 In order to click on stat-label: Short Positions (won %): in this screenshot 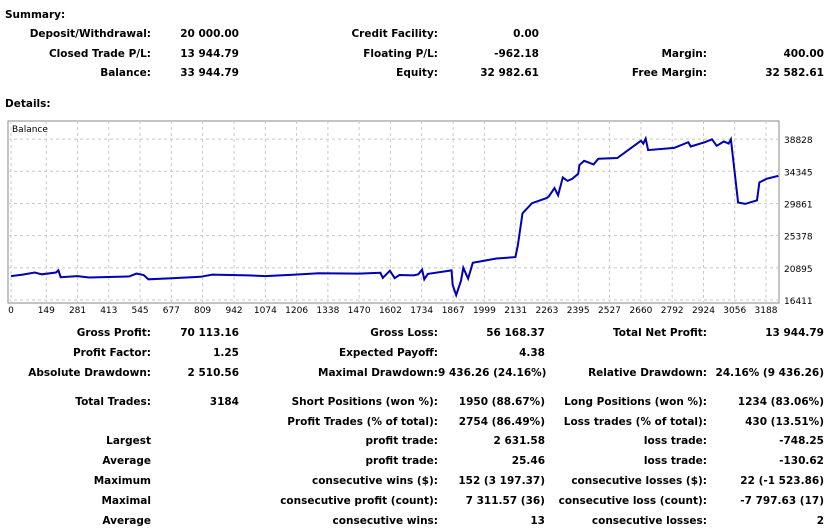, I will do `click(364, 402)`.